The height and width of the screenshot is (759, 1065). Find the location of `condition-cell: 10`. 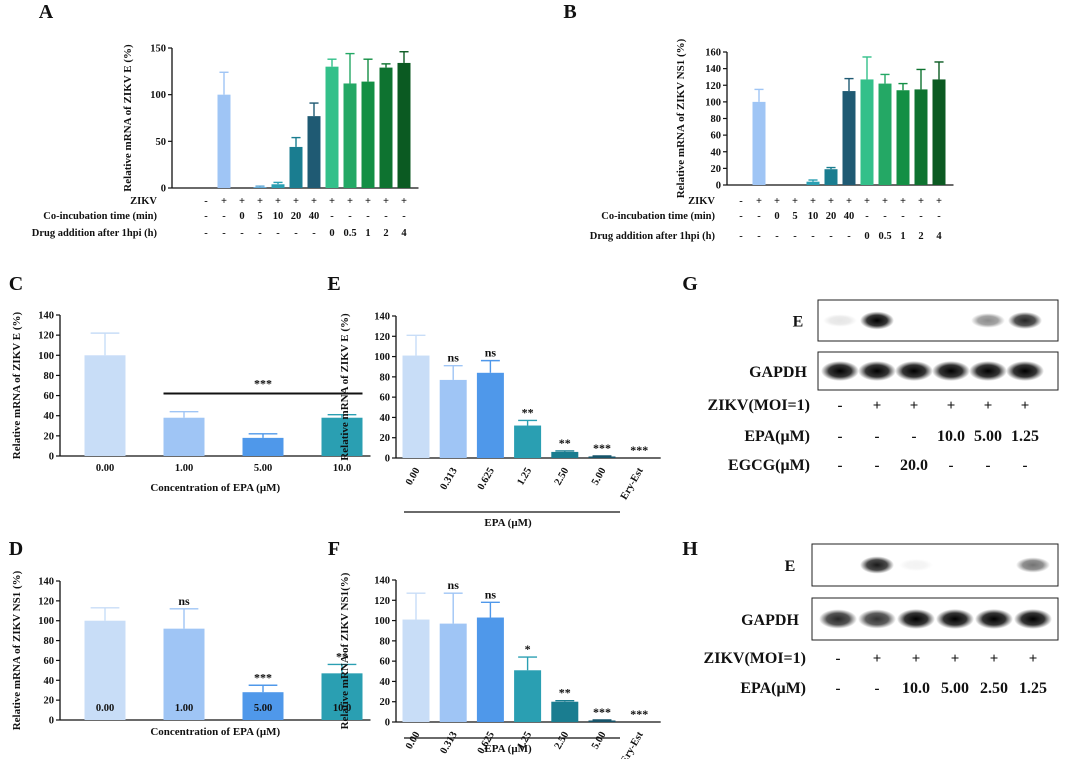

condition-cell: 10 is located at coordinates (278, 216).